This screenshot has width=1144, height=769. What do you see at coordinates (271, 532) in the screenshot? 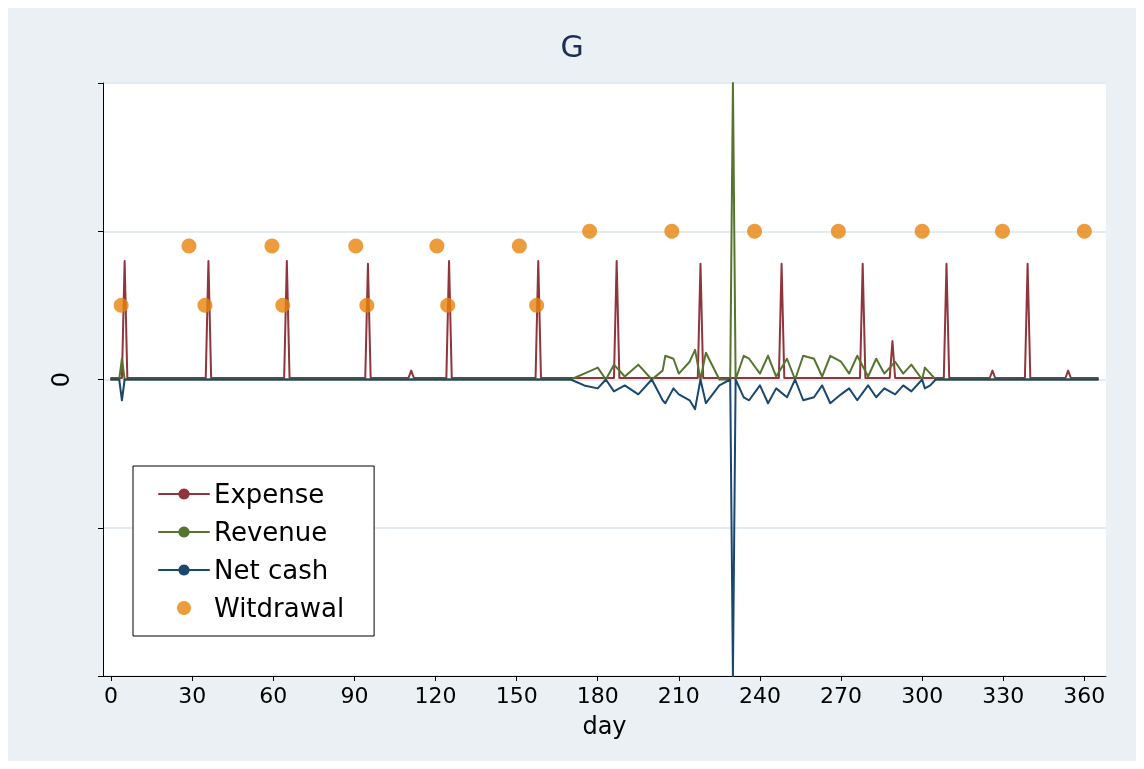
I see `legend-label: Revenue` at bounding box center [271, 532].